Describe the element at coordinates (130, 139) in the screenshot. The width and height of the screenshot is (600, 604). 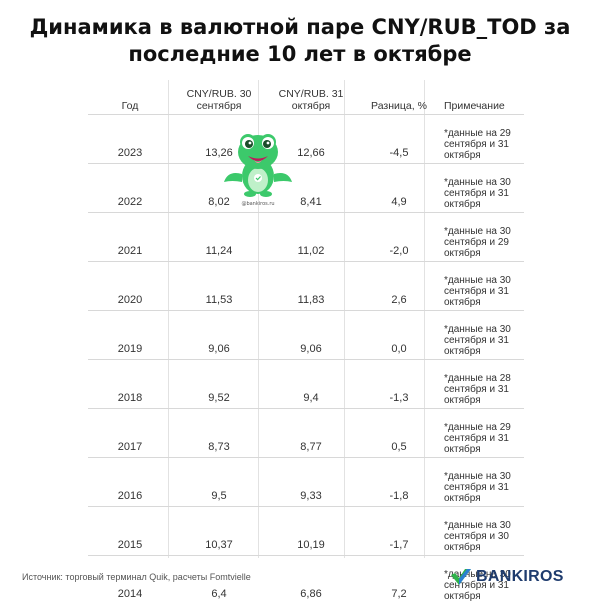
I see `cell-year: 2023` at that location.